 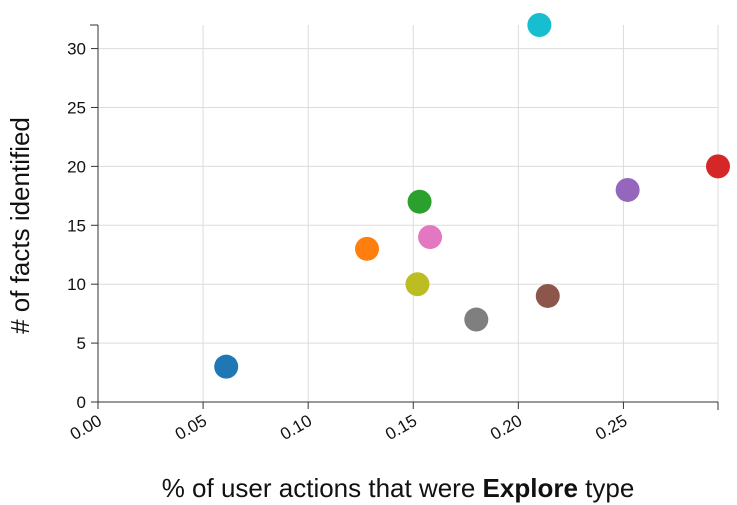 I want to click on x-tick-label: 0.05, so click(x=191, y=427).